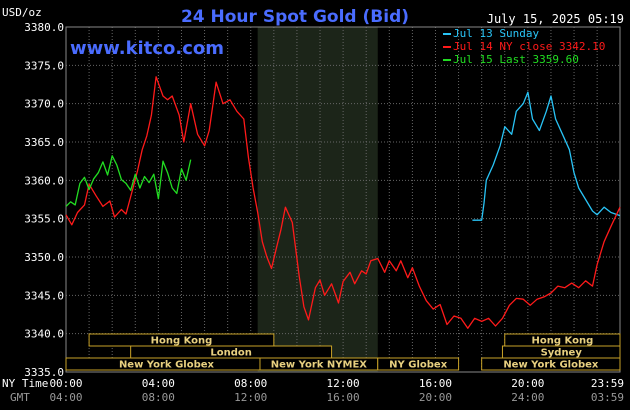 This screenshot has width=630, height=410. I want to click on x-tick-gmt: 04:00, so click(65, 397).